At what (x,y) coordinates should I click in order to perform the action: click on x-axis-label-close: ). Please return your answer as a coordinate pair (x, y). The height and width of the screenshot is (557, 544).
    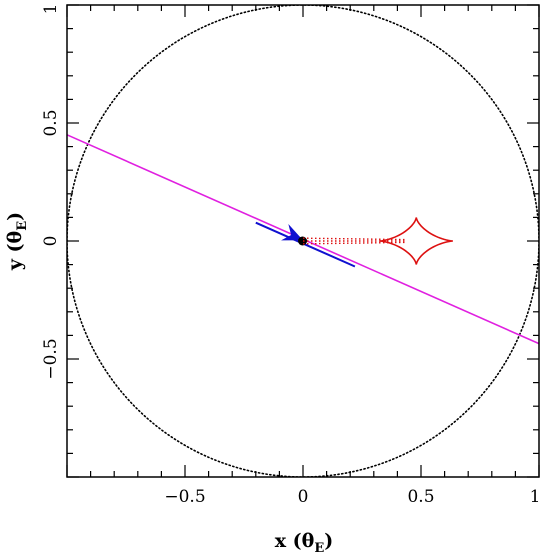
    Looking at the image, I should click on (328, 541).